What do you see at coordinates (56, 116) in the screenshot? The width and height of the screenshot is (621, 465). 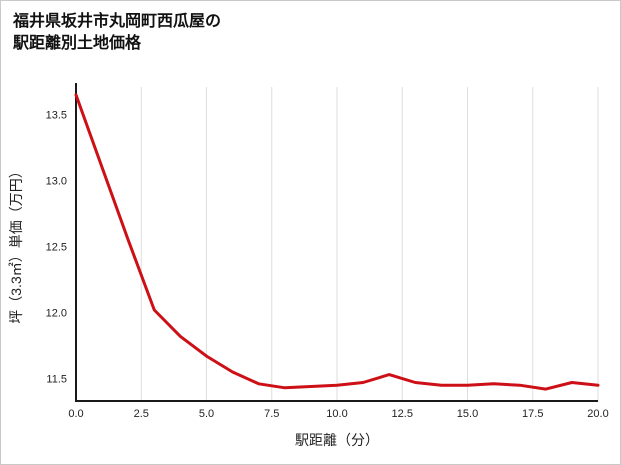 I see `y-tick-label: 13.5` at bounding box center [56, 116].